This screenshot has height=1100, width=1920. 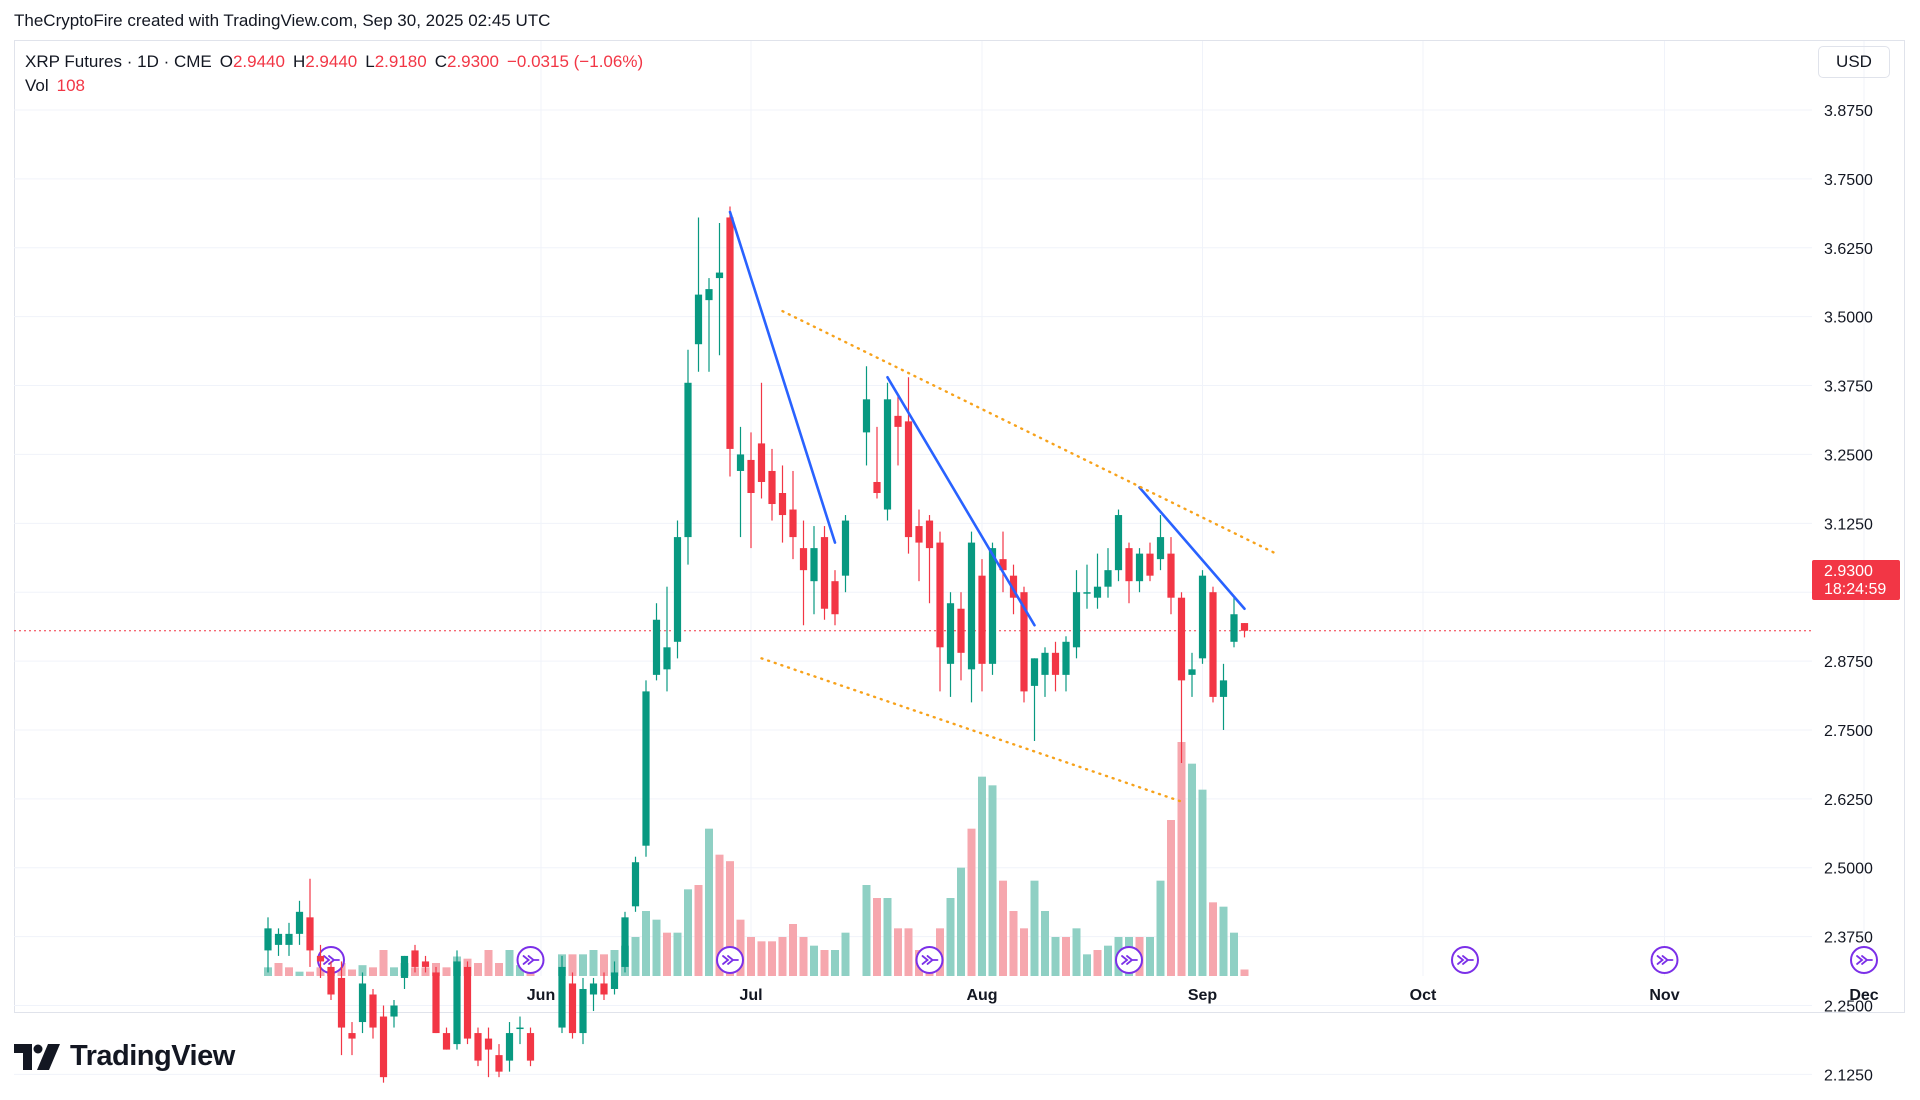 What do you see at coordinates (1848, 938) in the screenshot?
I see `y-tick-label: 2.3750` at bounding box center [1848, 938].